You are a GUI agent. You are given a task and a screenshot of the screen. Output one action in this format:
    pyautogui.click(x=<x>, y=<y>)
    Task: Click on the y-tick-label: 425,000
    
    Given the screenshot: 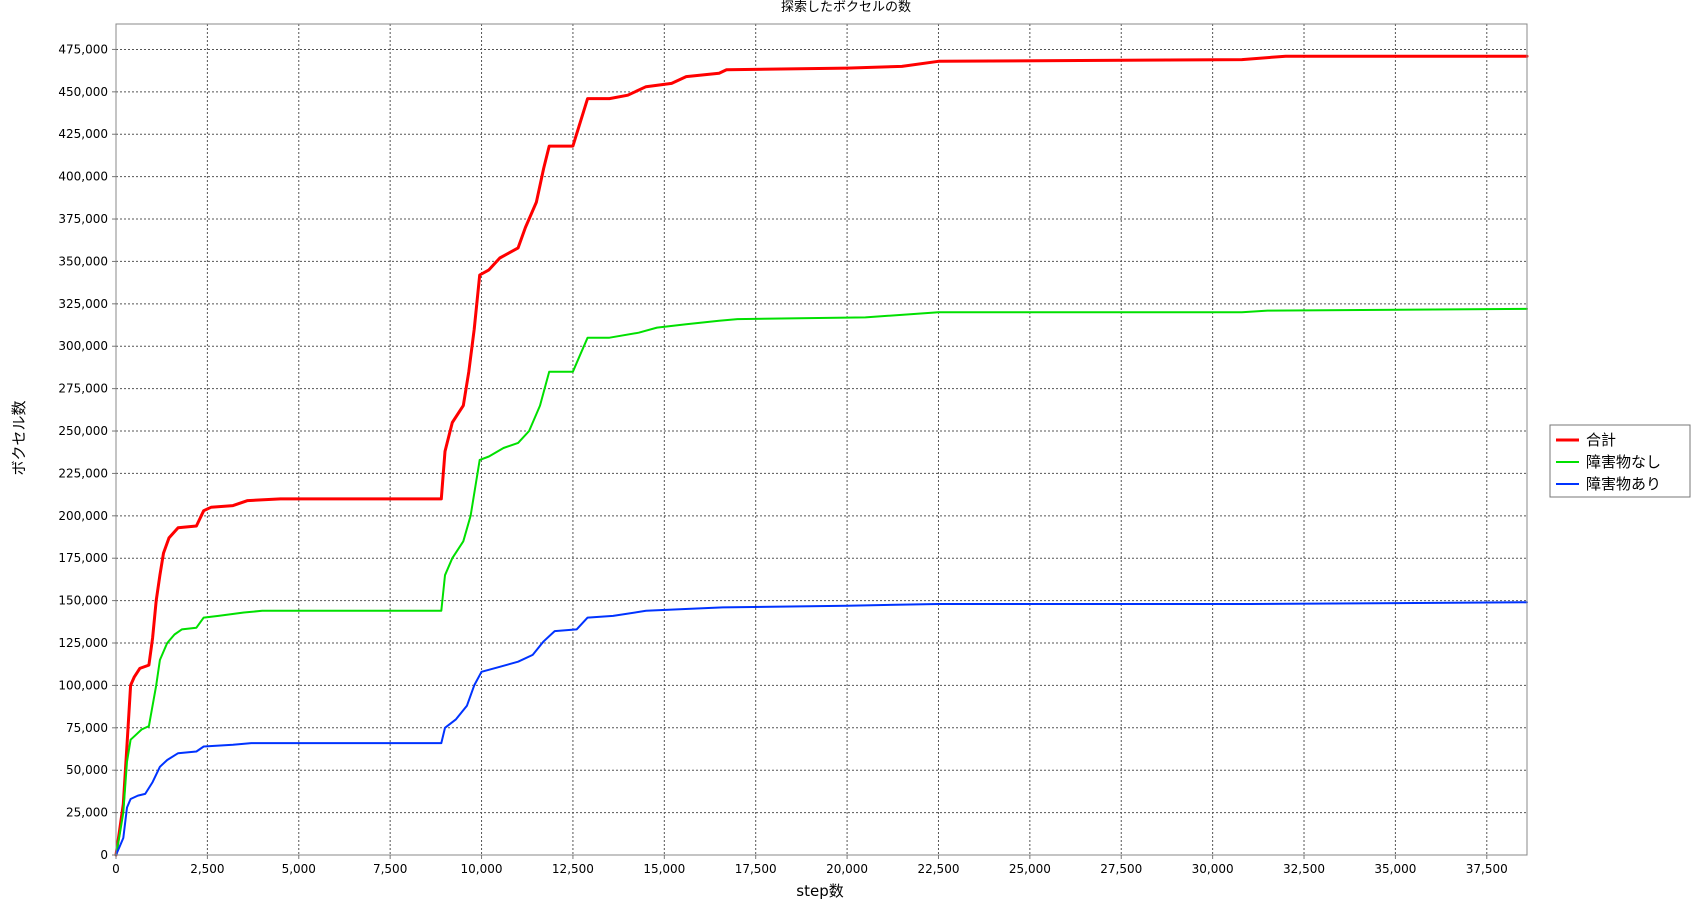 What is the action you would take?
    pyautogui.click(x=83, y=134)
    